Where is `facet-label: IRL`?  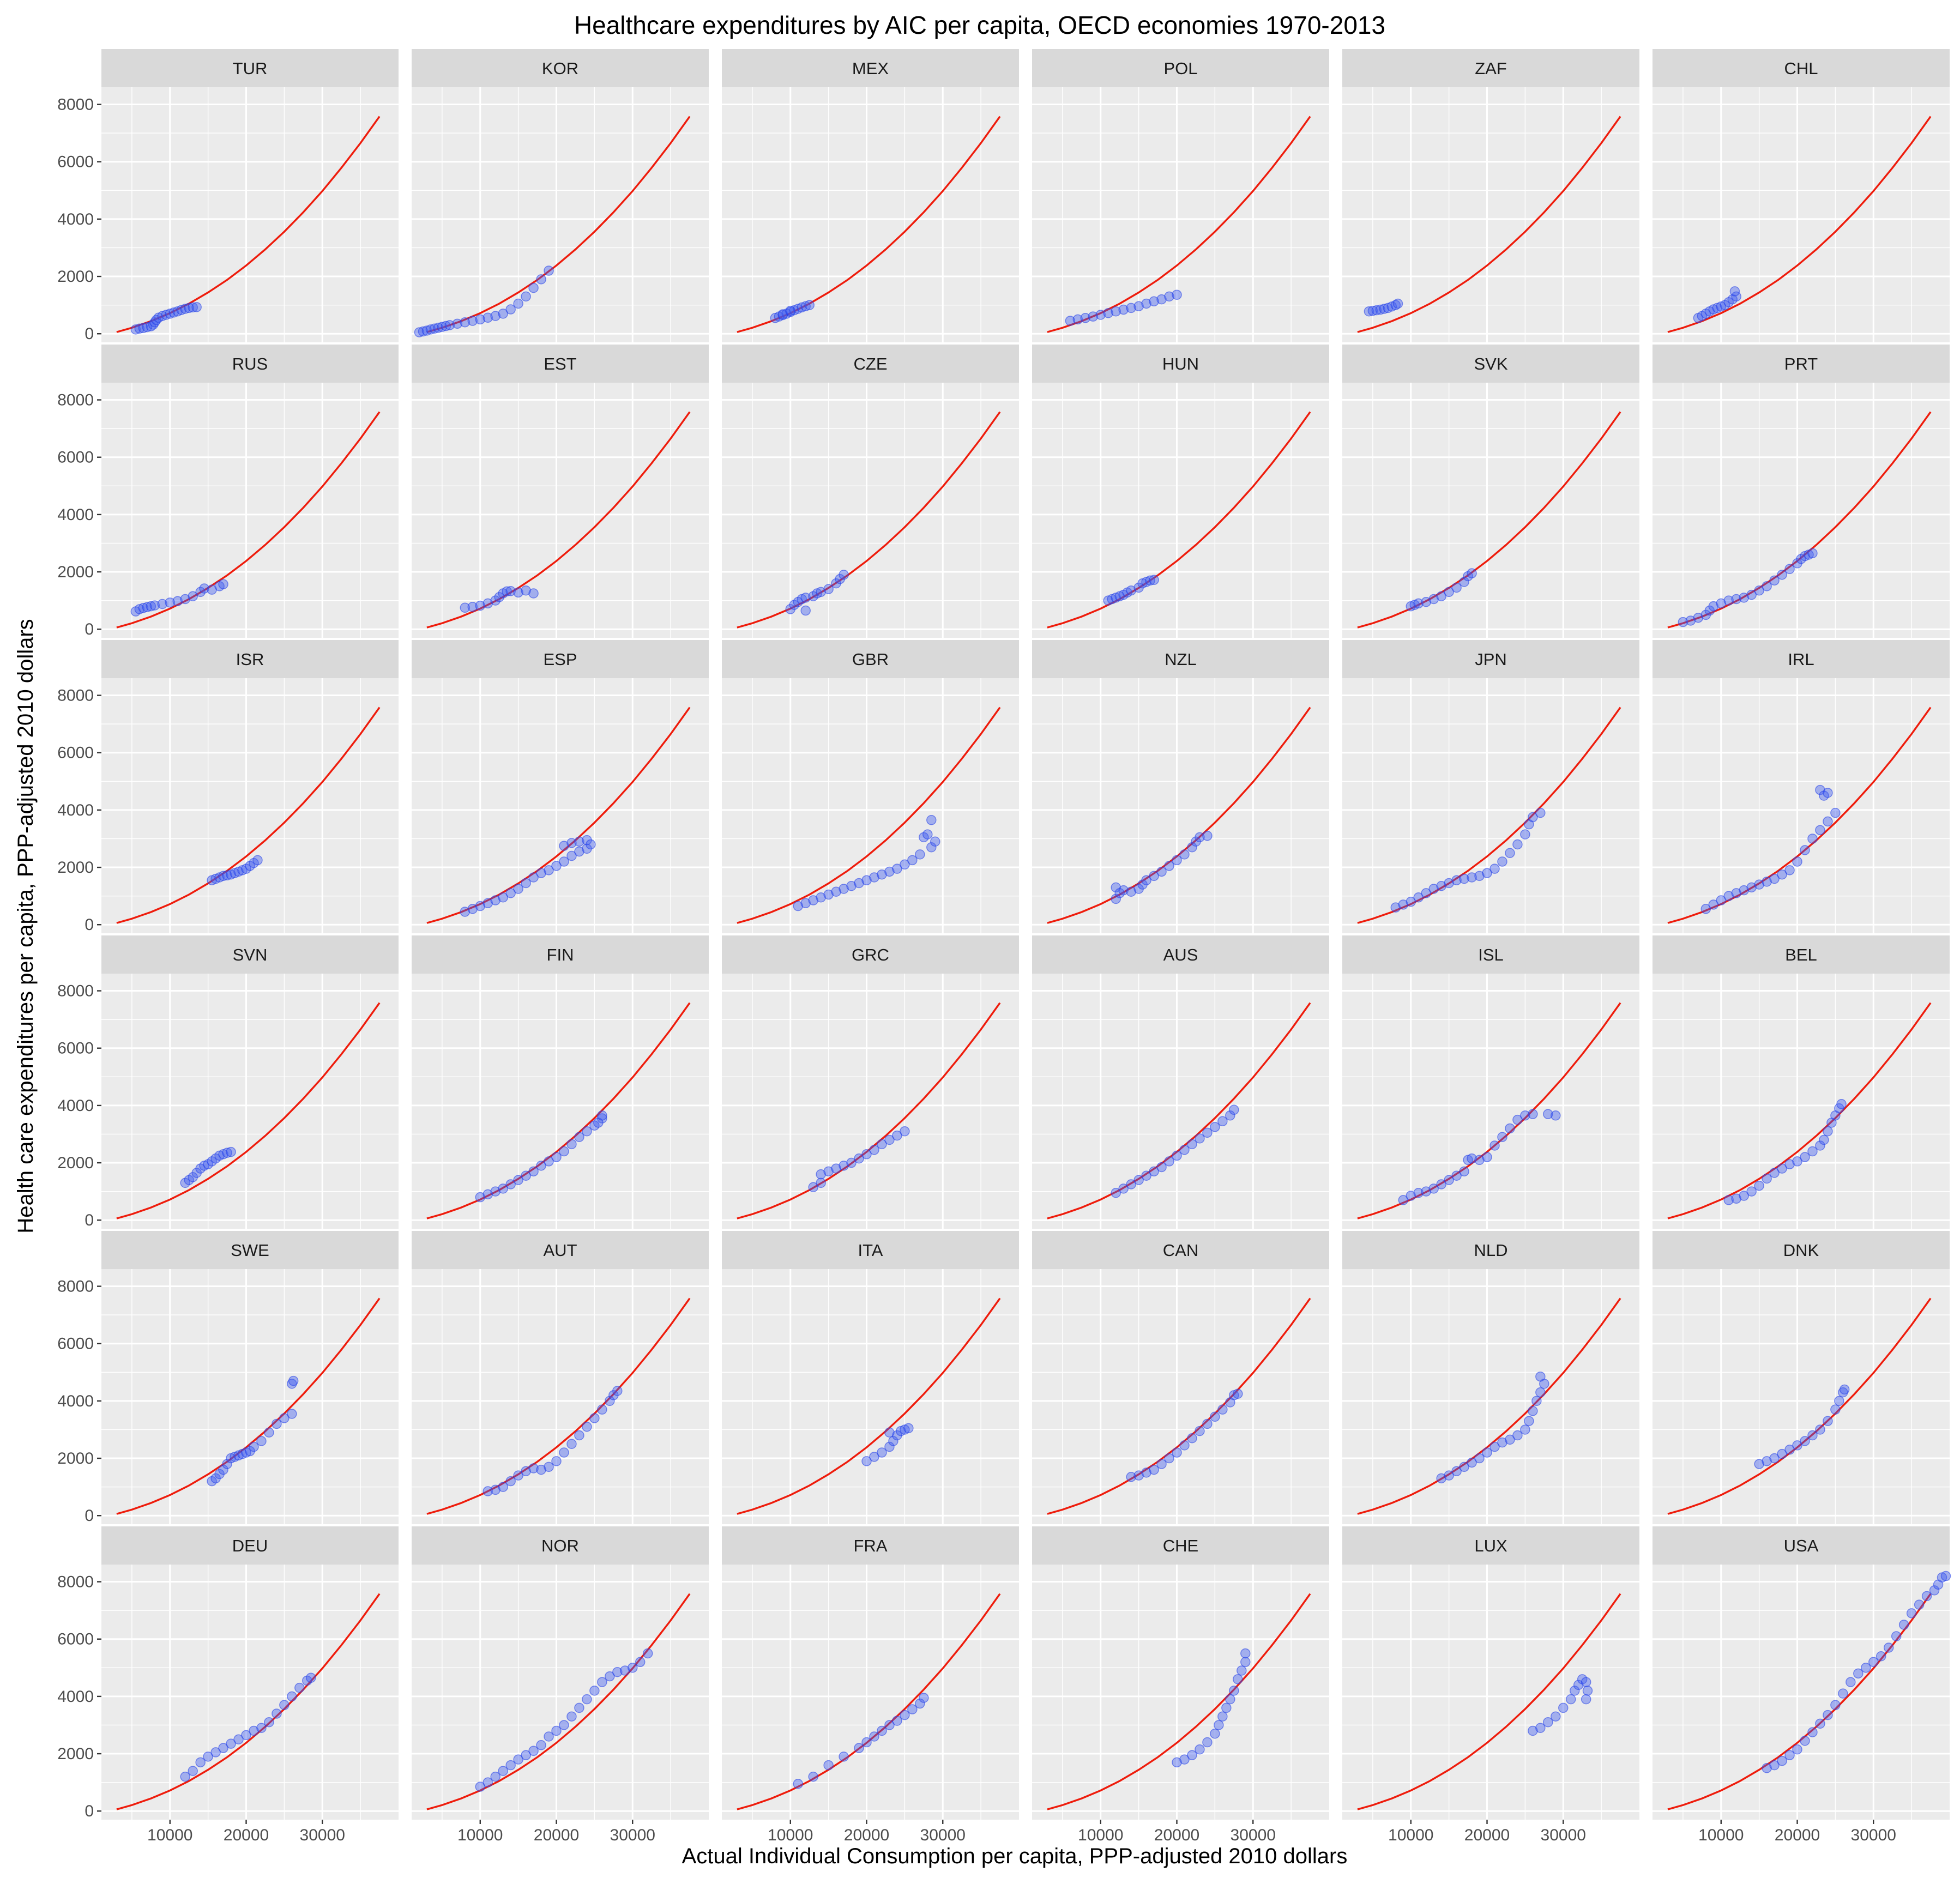 facet-label: IRL is located at coordinates (1801, 659).